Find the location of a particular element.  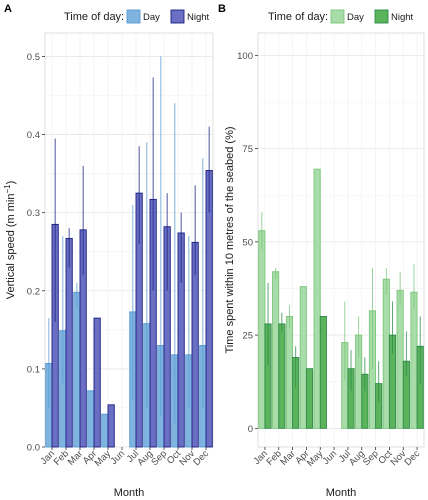

y-tick-label: 25 is located at coordinates (247, 336).